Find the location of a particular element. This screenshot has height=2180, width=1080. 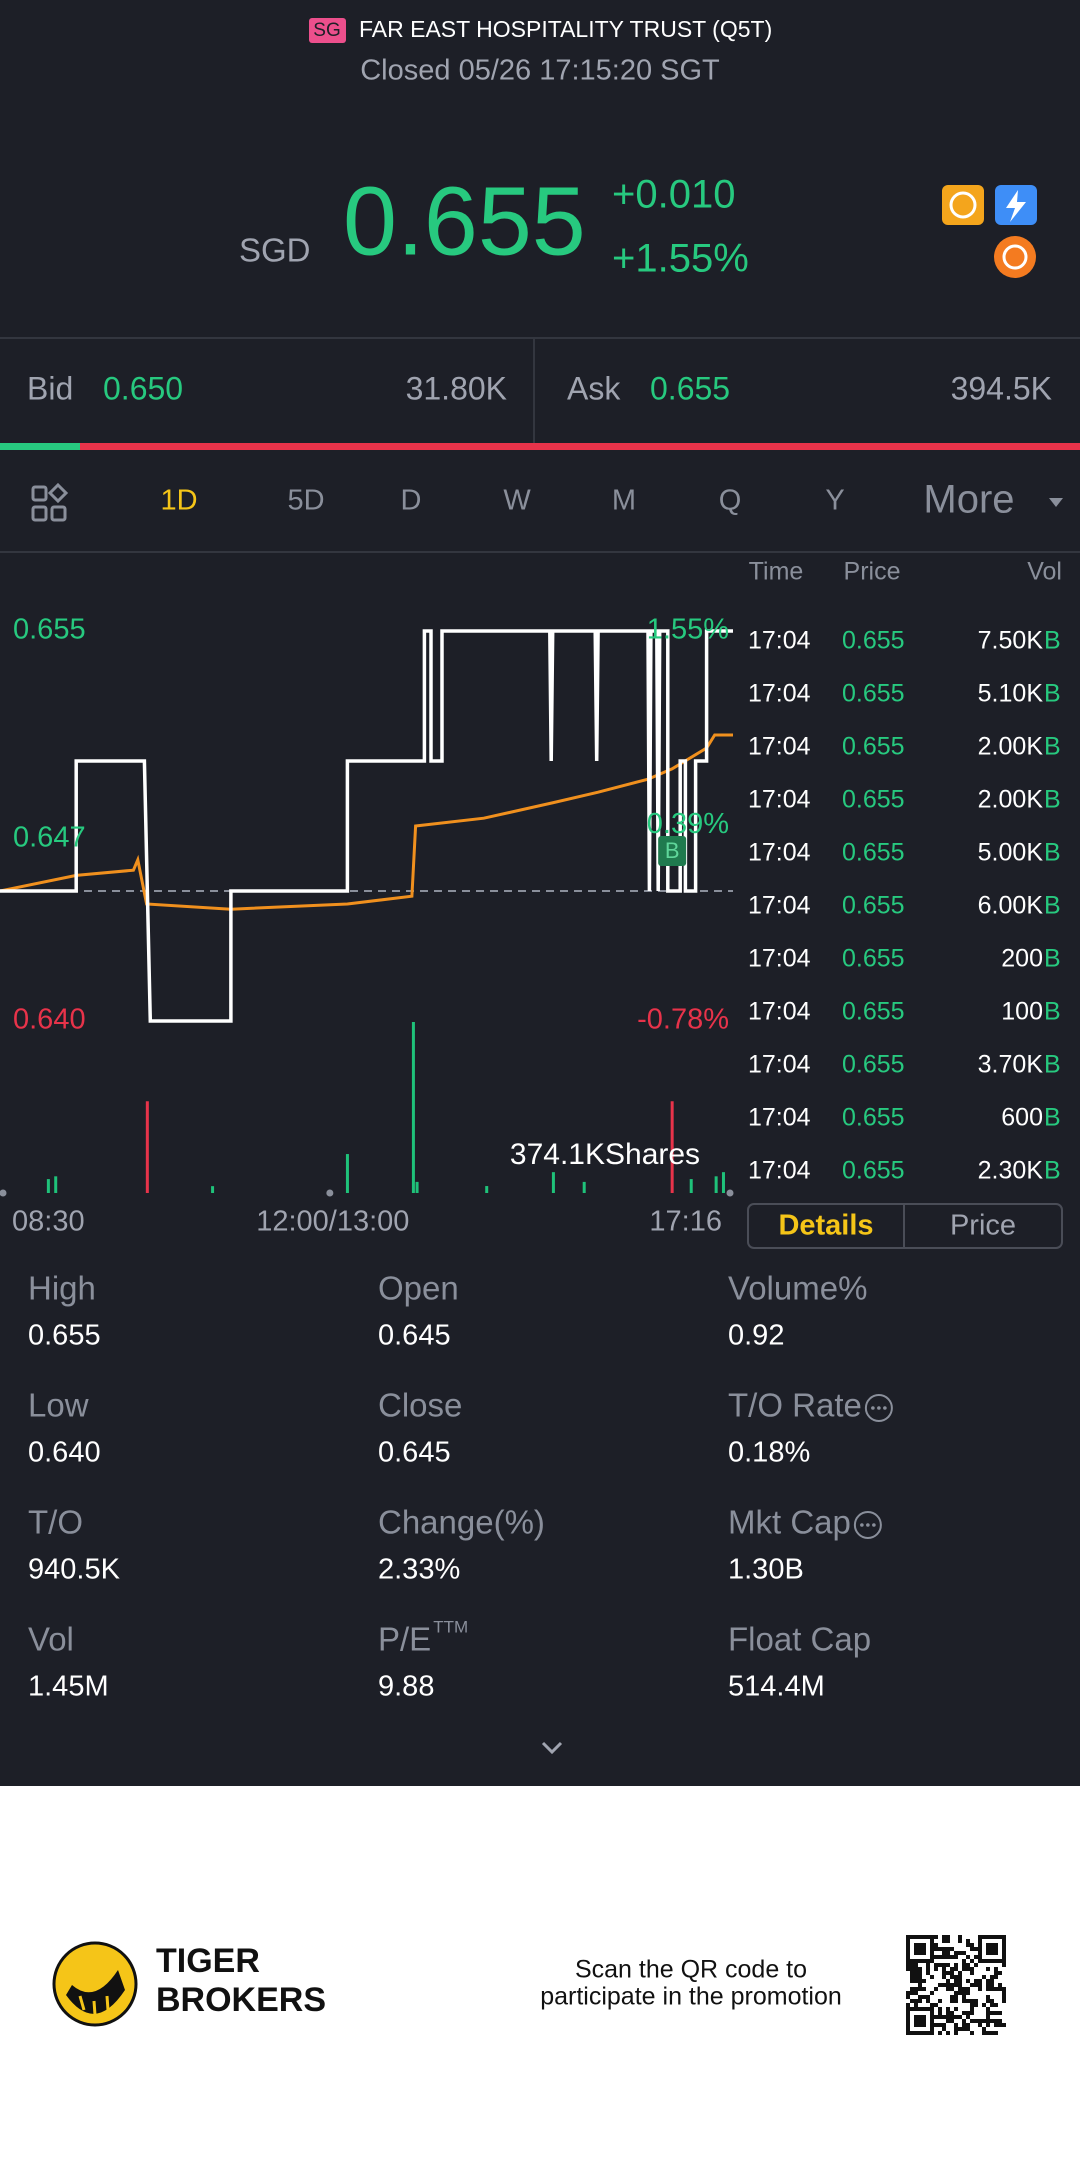

stat-value: 940.5K is located at coordinates (74, 1570).